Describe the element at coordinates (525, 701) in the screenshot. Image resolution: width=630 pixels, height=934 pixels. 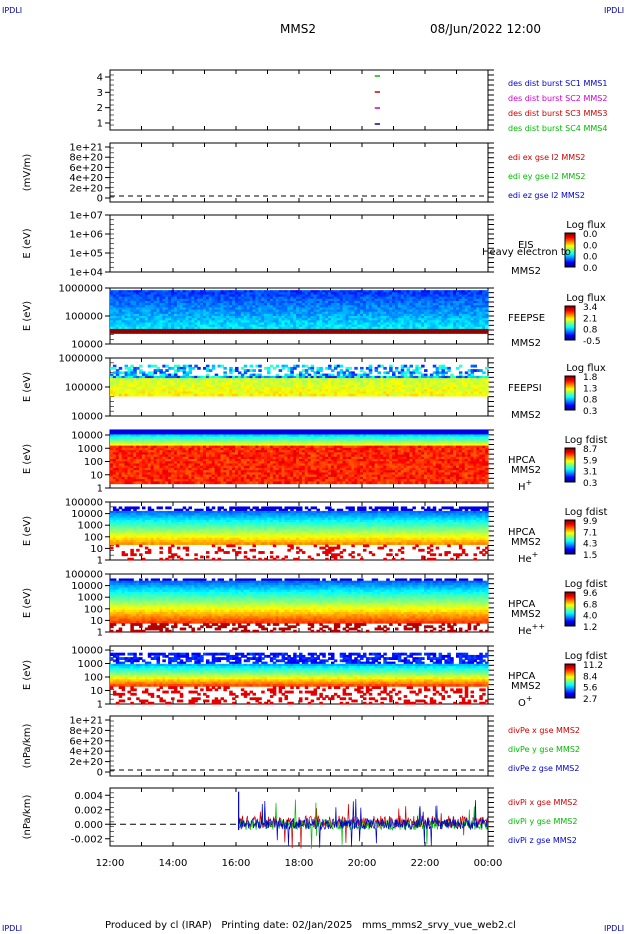
I see `species-label: O+` at that location.